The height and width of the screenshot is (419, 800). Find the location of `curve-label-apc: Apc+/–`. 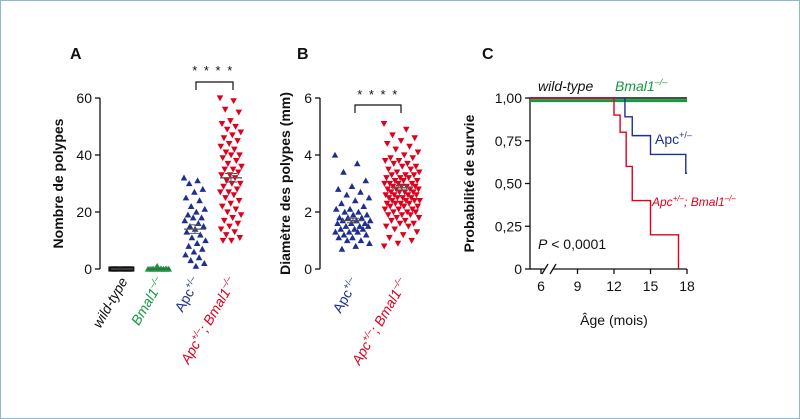

curve-label-apc: Apc+/– is located at coordinates (673, 138).